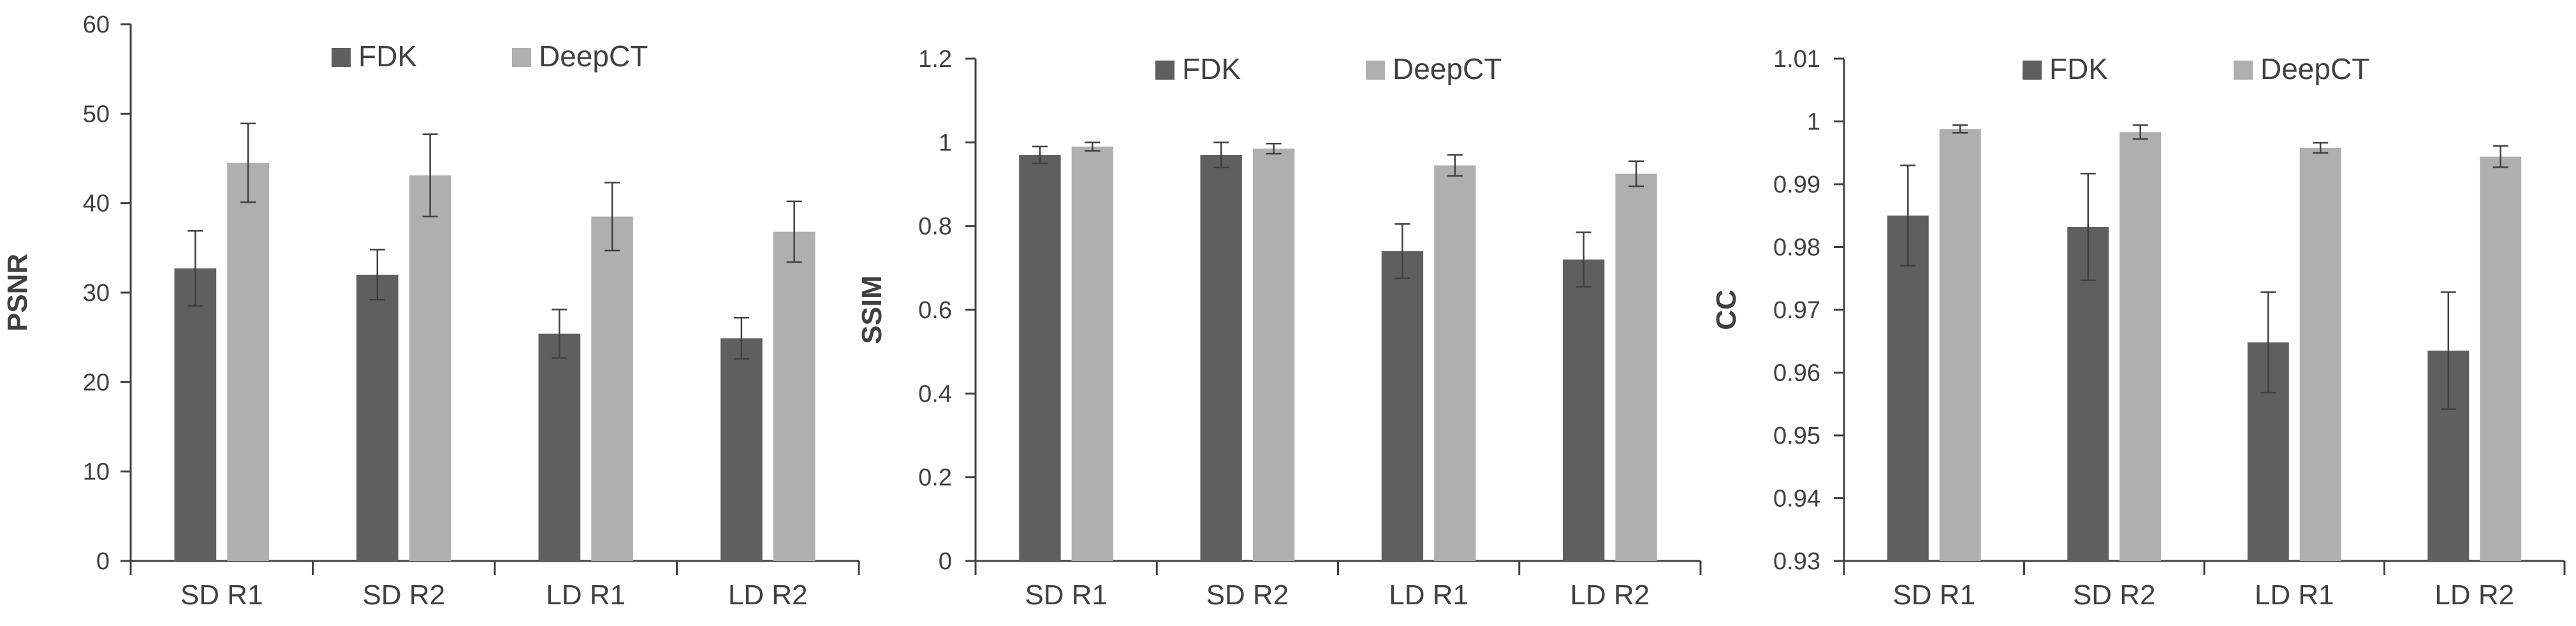  Describe the element at coordinates (1796, 60) in the screenshot. I see `y-tick-label: 1.01` at that location.